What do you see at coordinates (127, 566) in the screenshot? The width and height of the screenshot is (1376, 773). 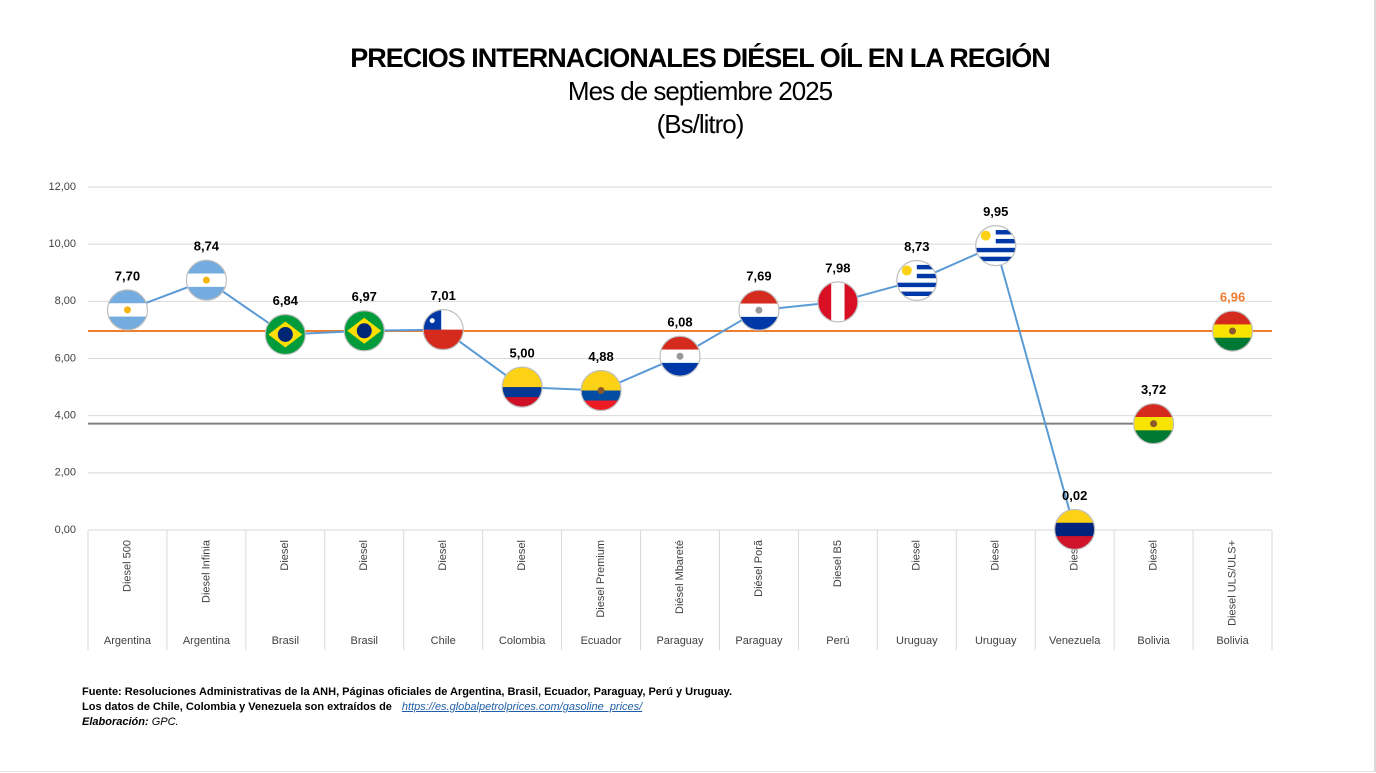 I see `x-tick-label: Diesel 500` at bounding box center [127, 566].